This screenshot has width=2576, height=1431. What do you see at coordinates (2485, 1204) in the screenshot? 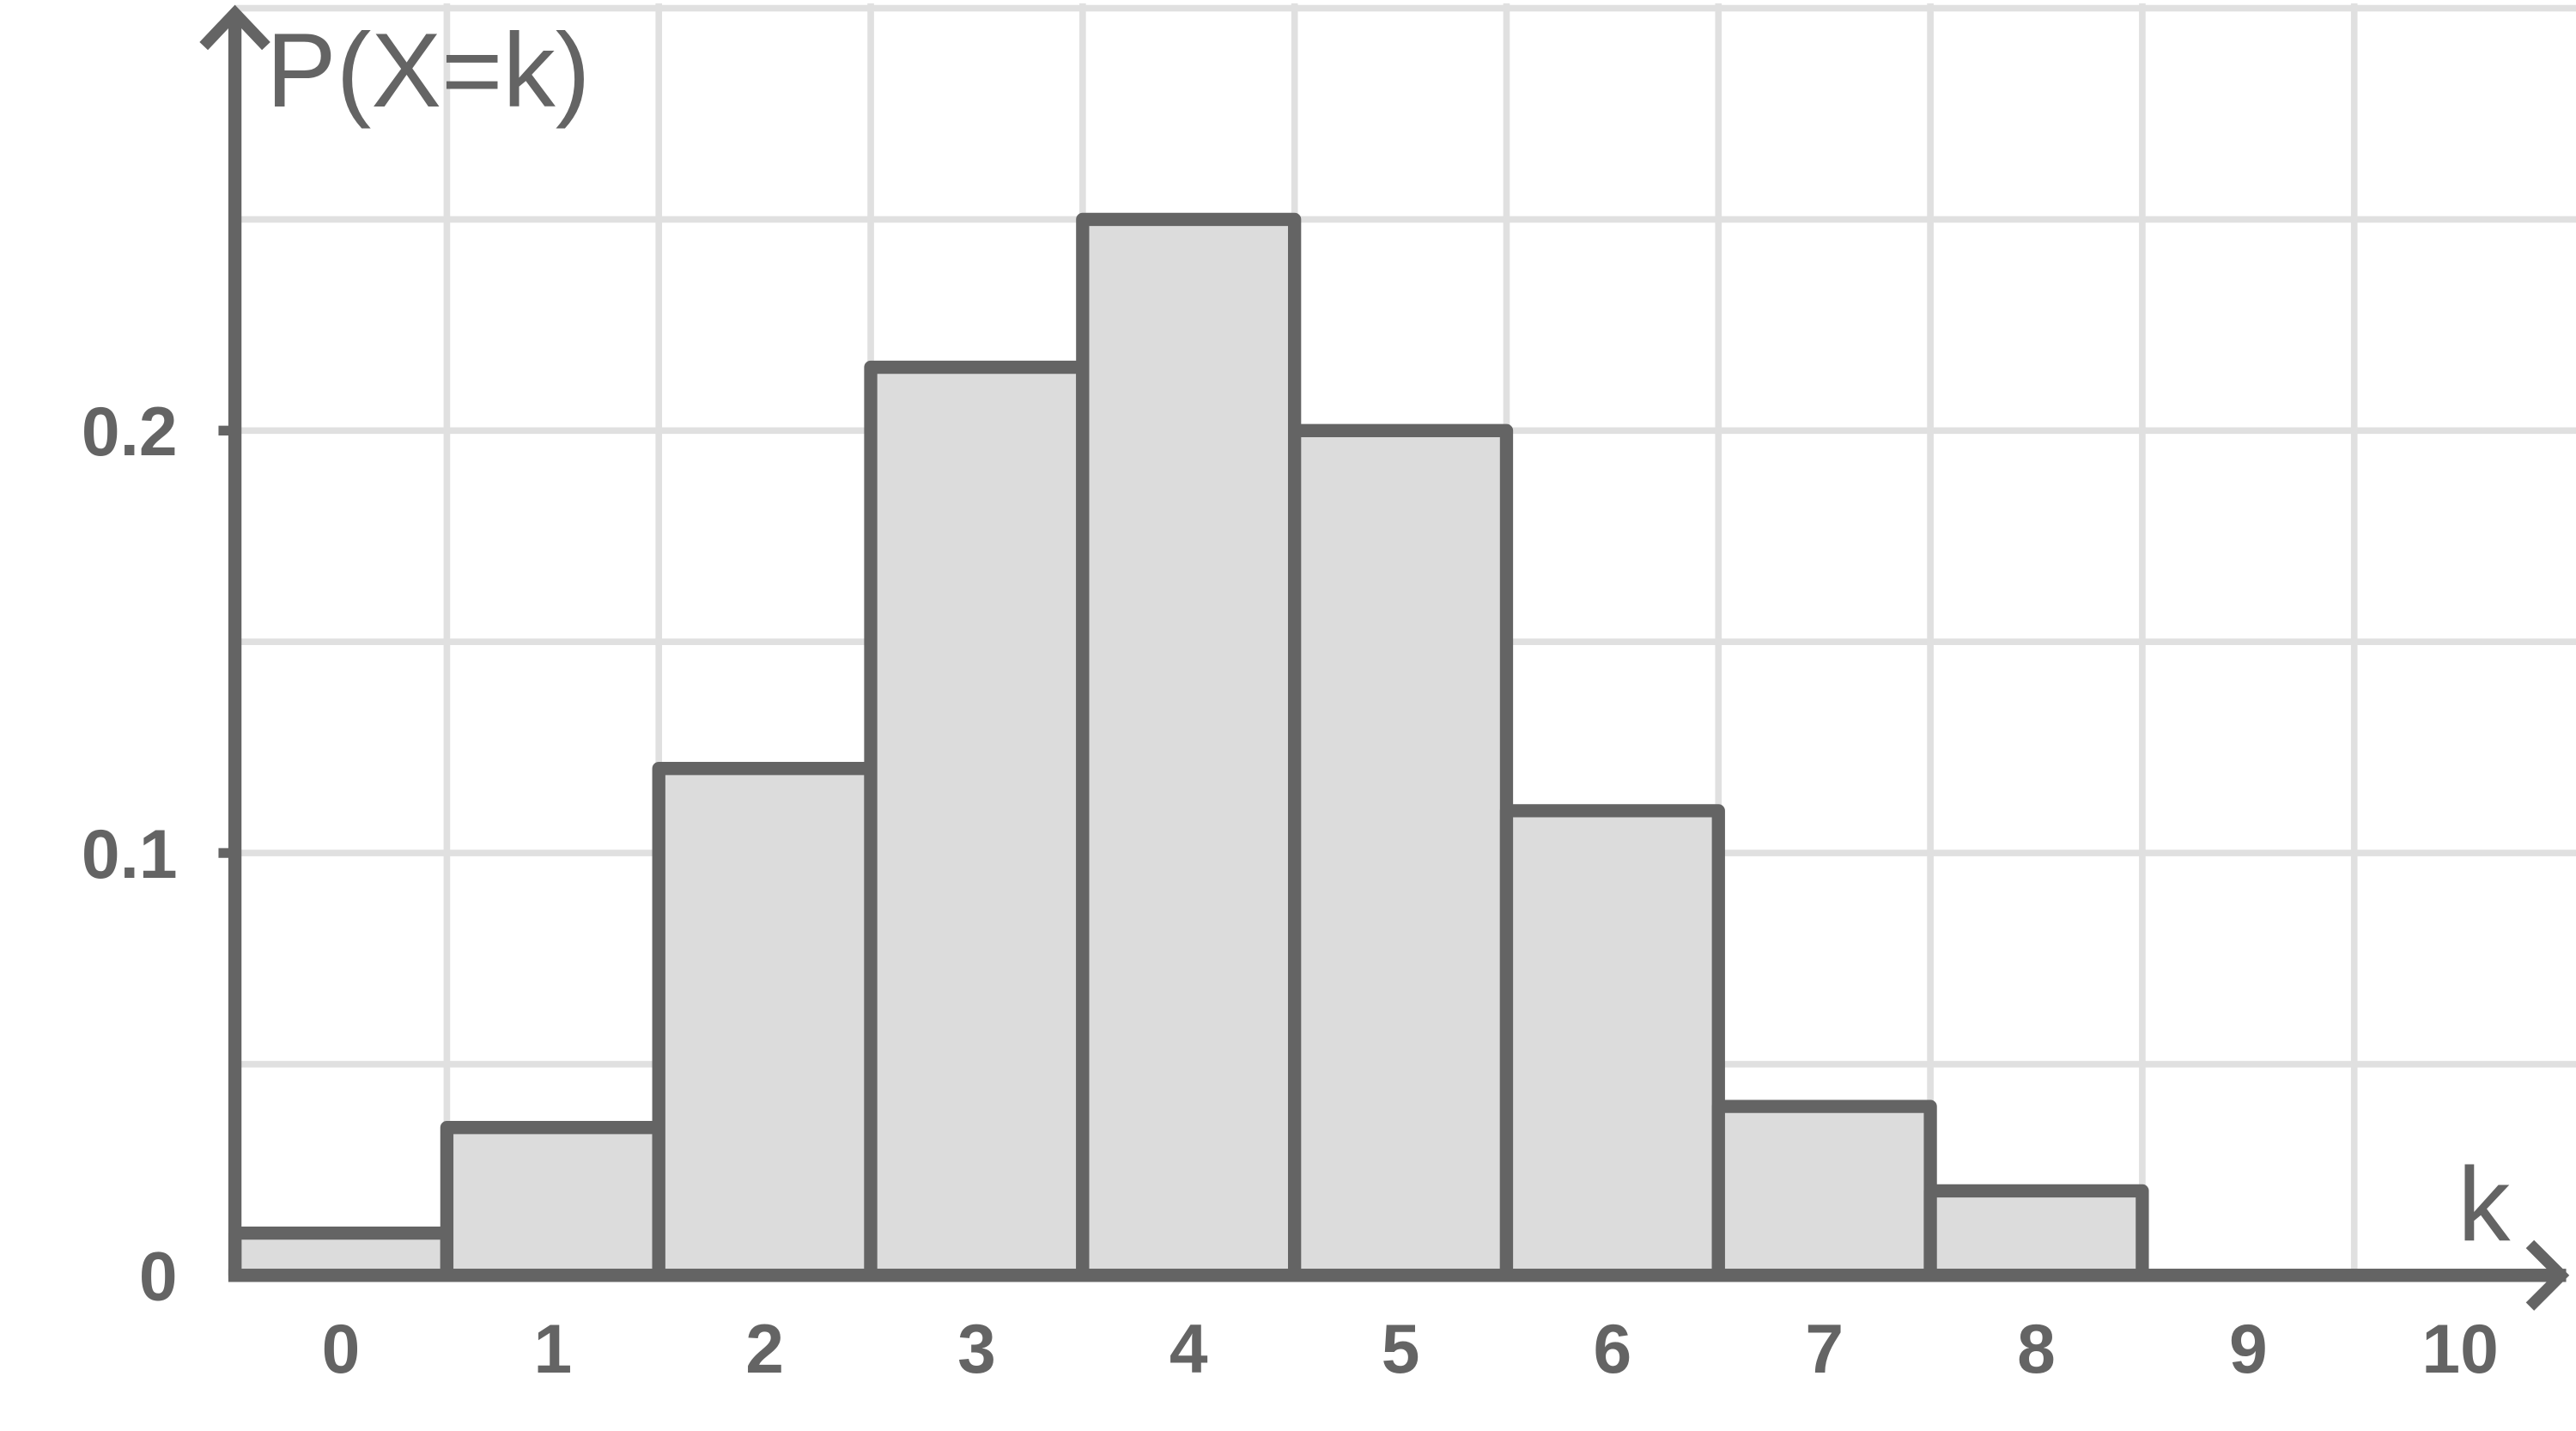
I see `x-axis-label: k` at bounding box center [2485, 1204].